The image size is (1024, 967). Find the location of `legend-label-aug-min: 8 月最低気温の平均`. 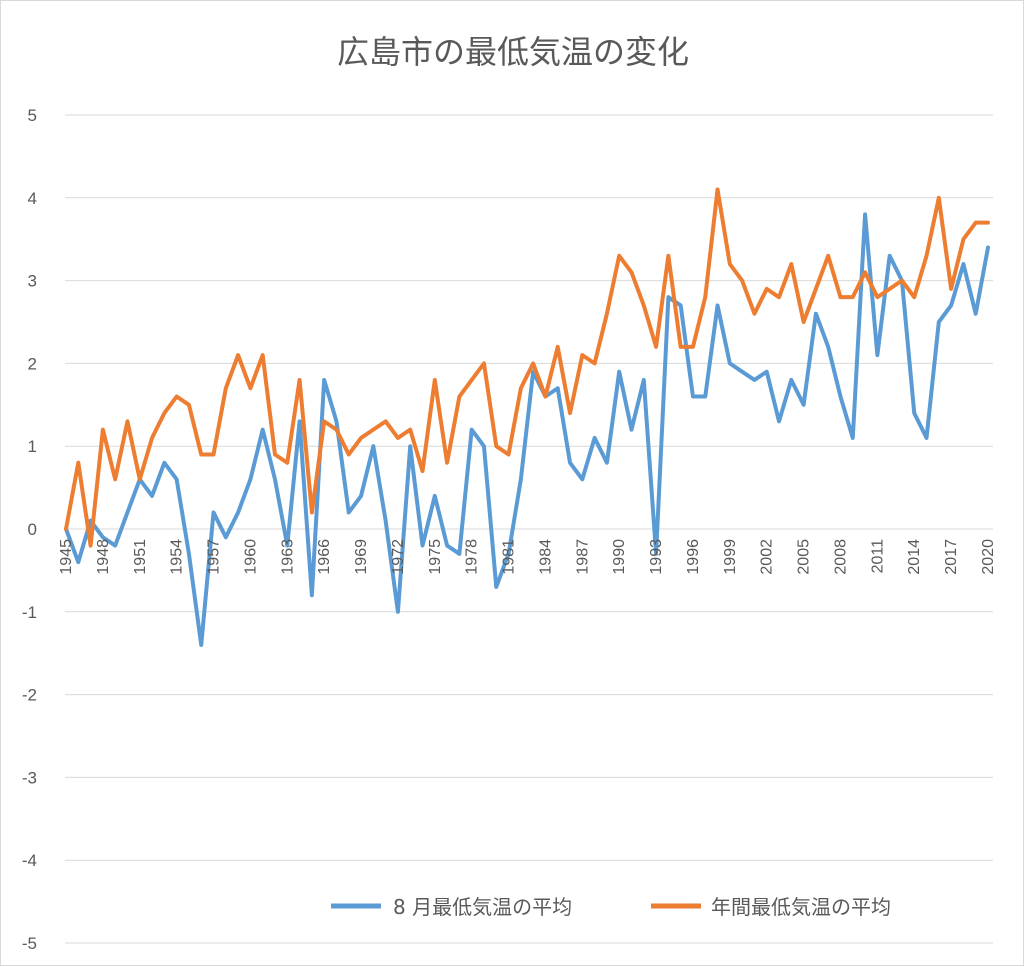

legend-label-aug-min: 8 月最低気温の平均 is located at coordinates (482, 907).